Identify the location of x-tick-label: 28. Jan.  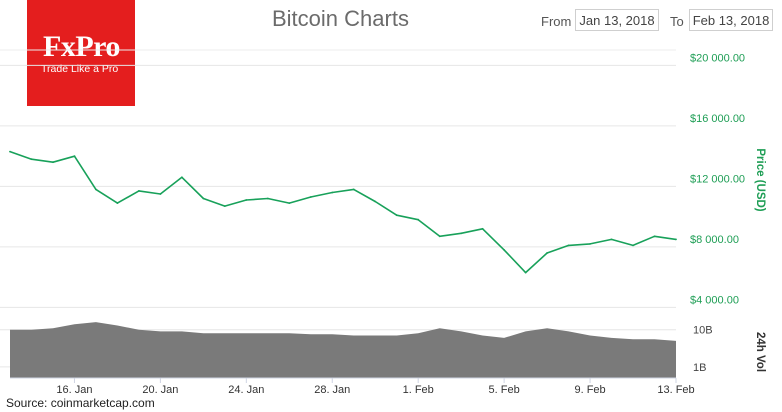
(332, 390).